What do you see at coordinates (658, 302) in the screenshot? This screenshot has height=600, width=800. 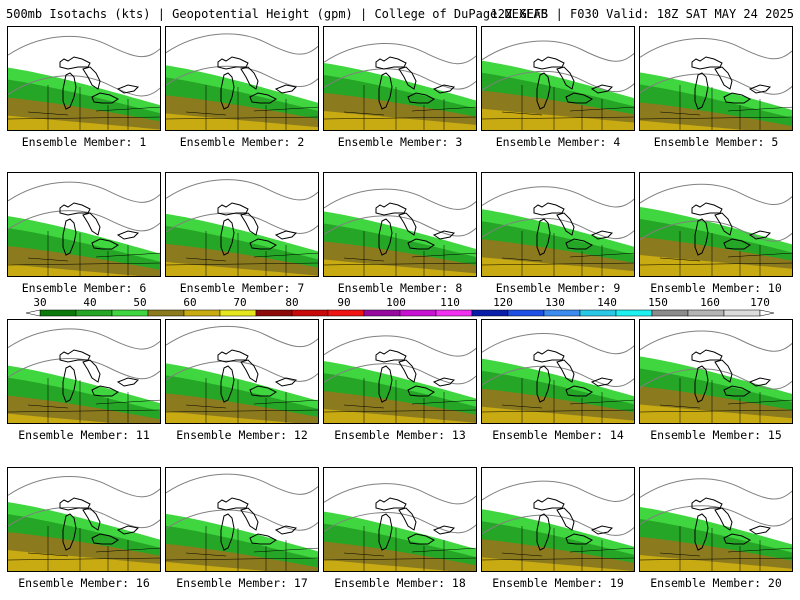 I see `colorbar-tick-label: 150` at bounding box center [658, 302].